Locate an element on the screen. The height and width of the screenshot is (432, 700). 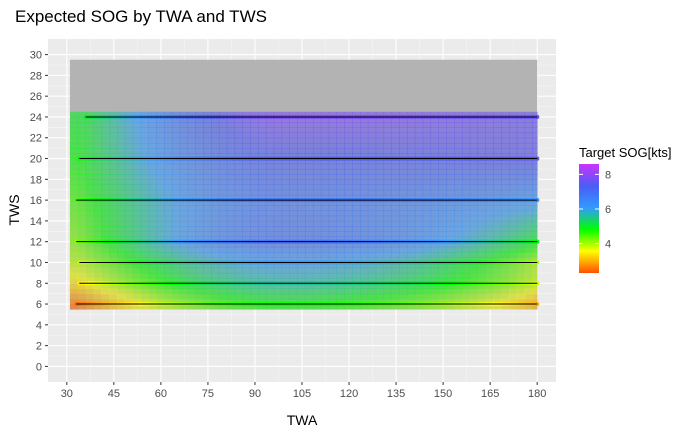
x-tick-label: 105 is located at coordinates (302, 394).